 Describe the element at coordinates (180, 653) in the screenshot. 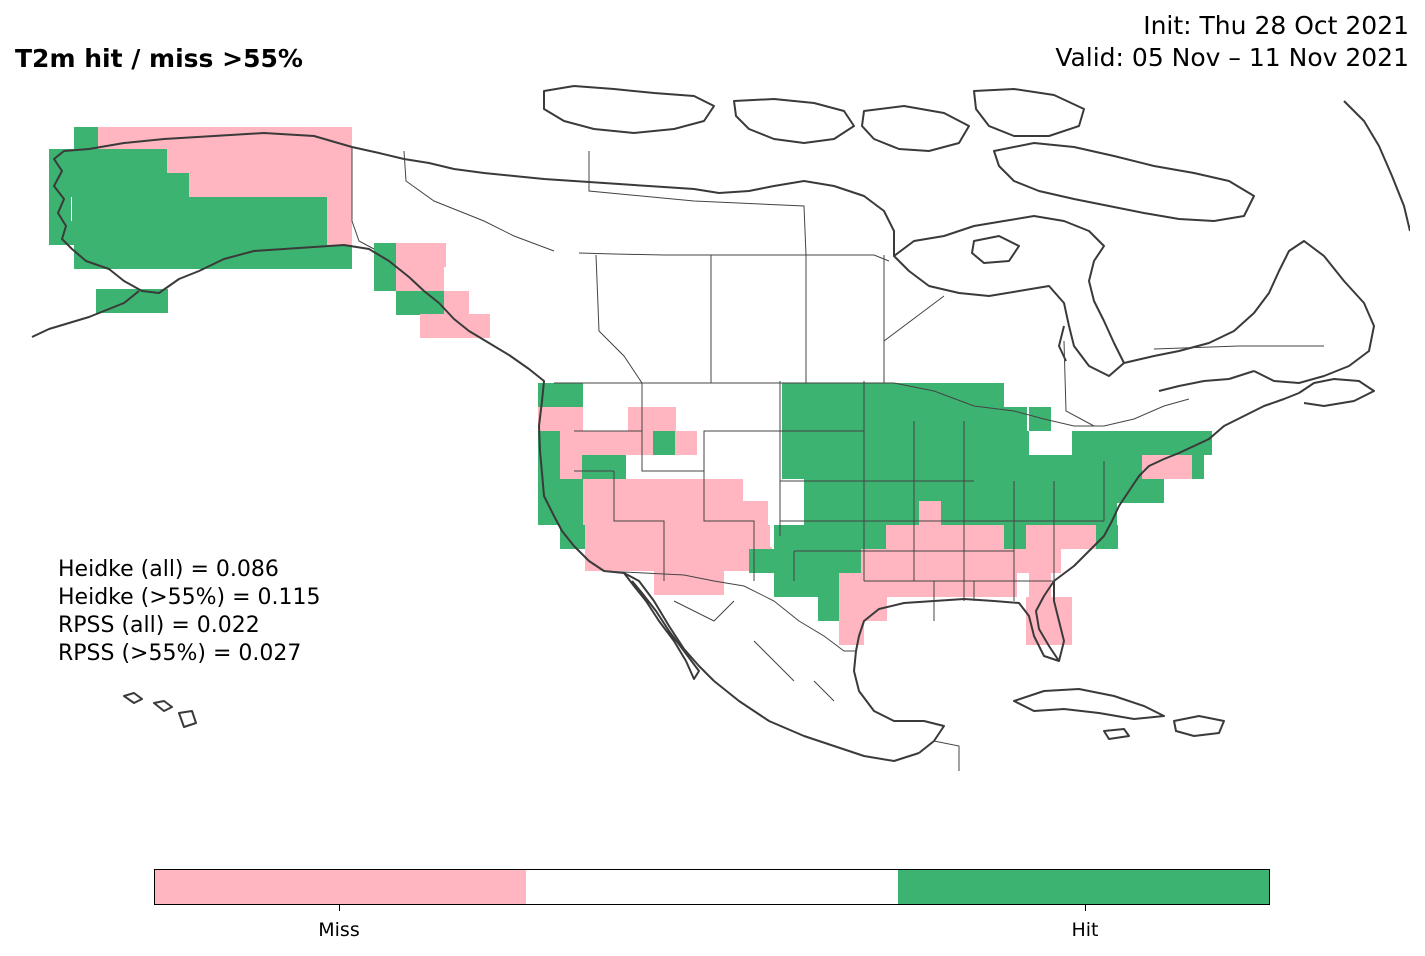

I see `rpss-55: RPSS (>55%) = 0.027` at that location.